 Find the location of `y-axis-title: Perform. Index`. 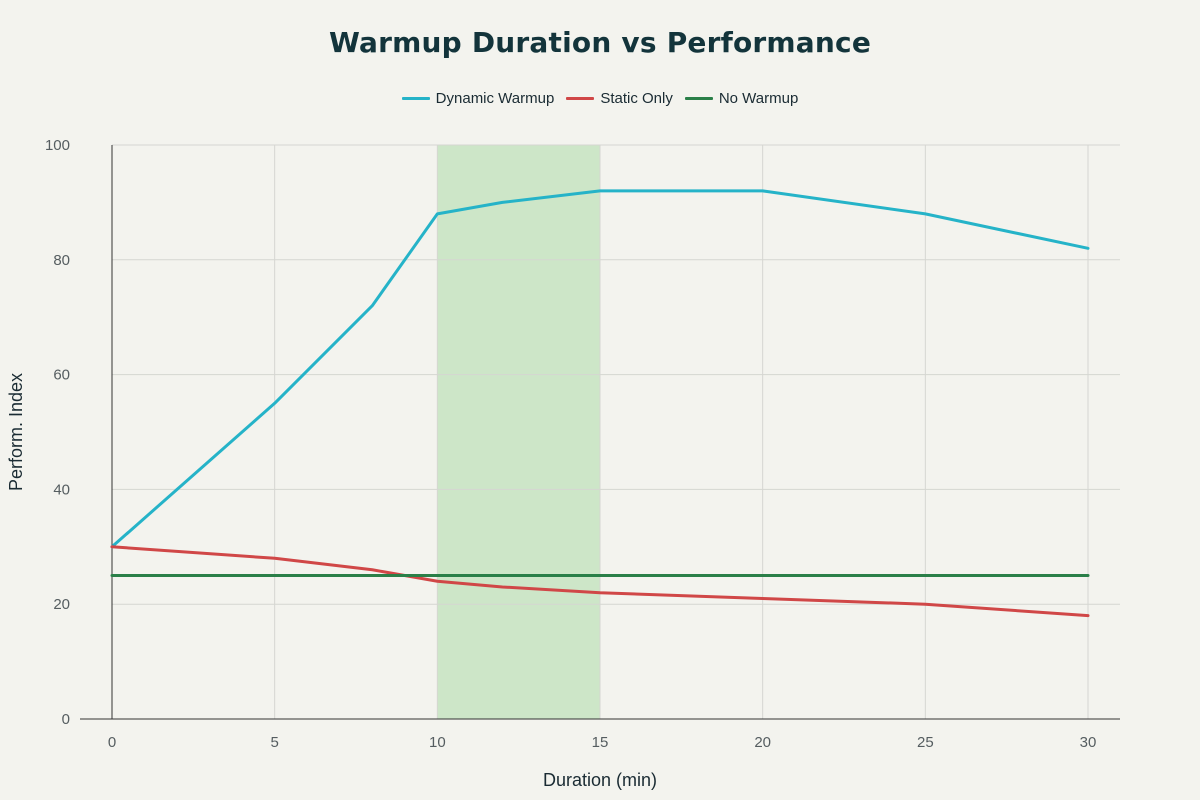

y-axis-title: Perform. Index is located at coordinates (16, 432).